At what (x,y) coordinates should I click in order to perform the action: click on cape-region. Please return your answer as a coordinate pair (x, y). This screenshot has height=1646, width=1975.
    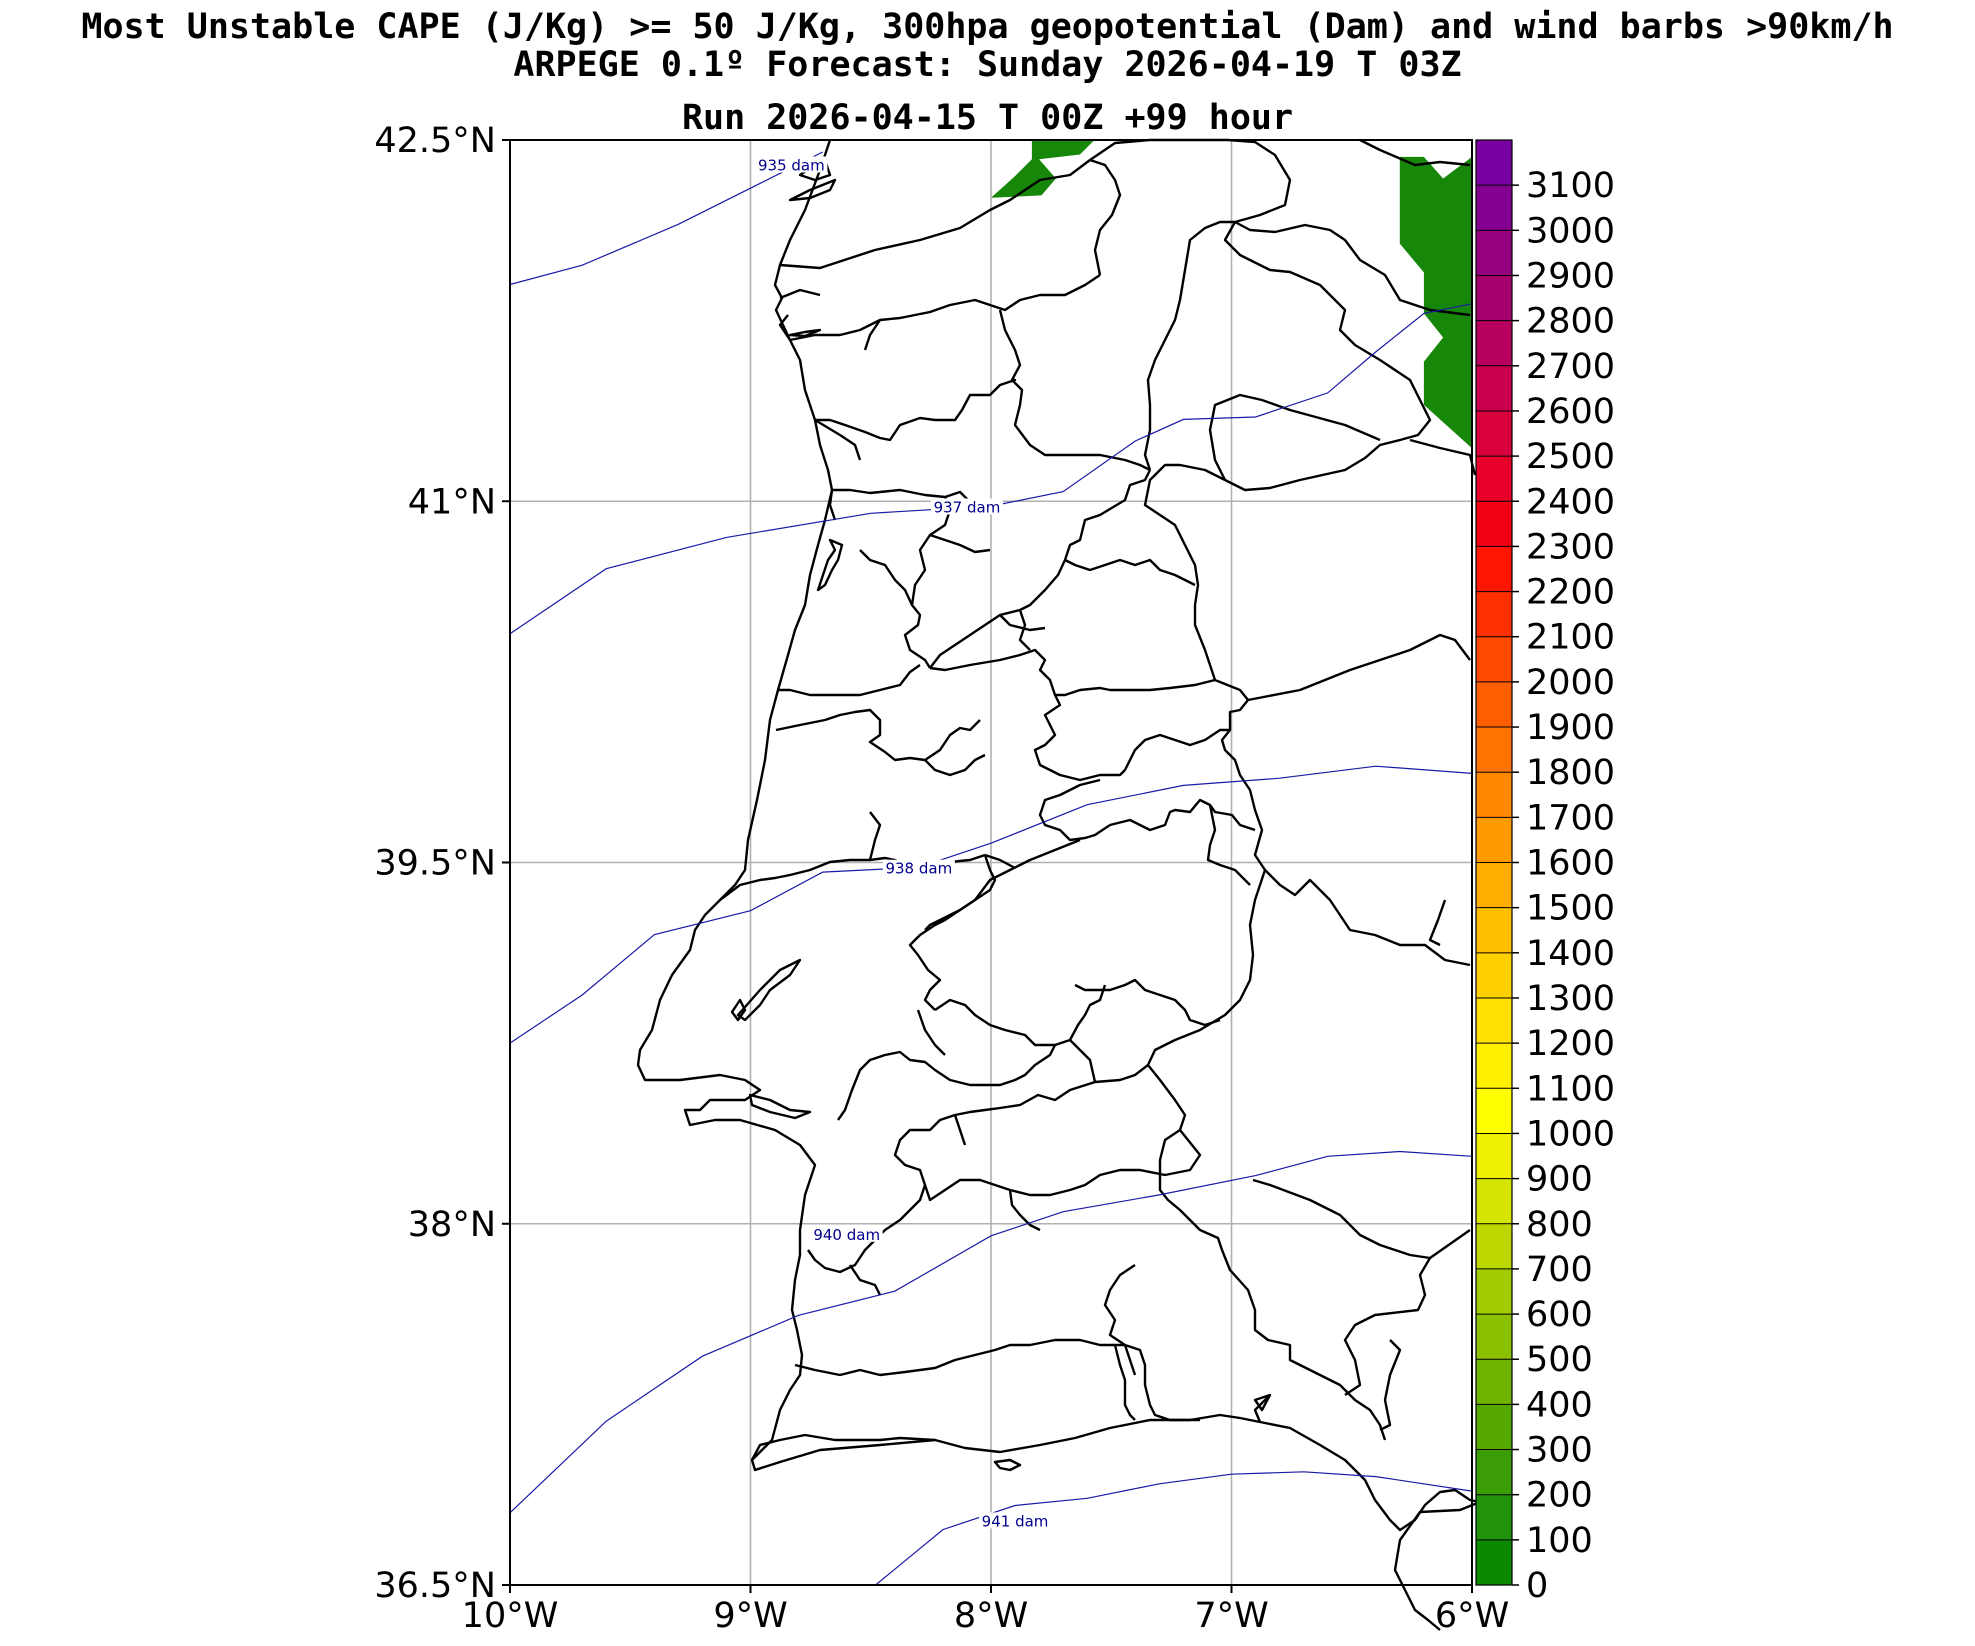
    Looking at the image, I should click on (1043, 169).